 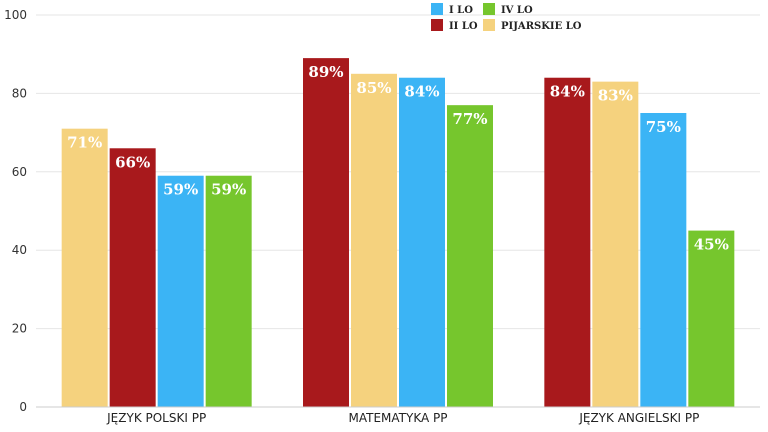 What do you see at coordinates (228, 190) in the screenshot?
I see `bar-label-iv-lo-jezyk-polski-pp: 59%` at bounding box center [228, 190].